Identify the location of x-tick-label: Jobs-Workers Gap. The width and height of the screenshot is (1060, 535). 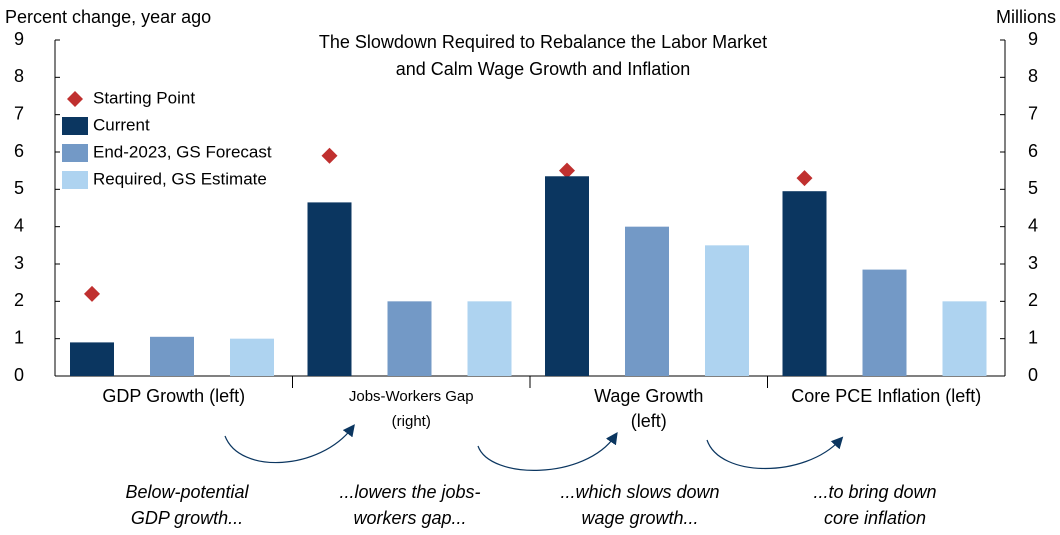
(411, 396).